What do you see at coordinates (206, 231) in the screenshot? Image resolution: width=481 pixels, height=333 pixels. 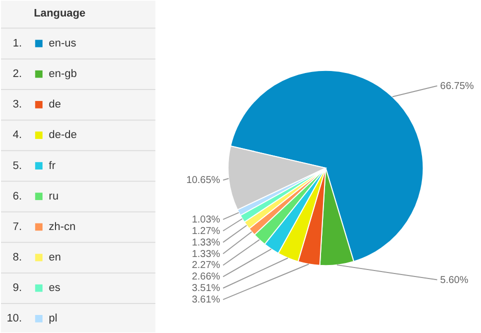 I see `data-label: 1.27%` at bounding box center [206, 231].